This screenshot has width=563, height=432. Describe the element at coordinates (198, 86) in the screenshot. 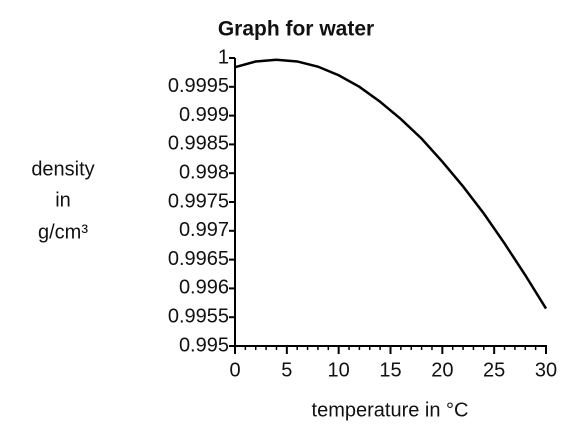

I see `y-tick-label: 0.9995` at that location.